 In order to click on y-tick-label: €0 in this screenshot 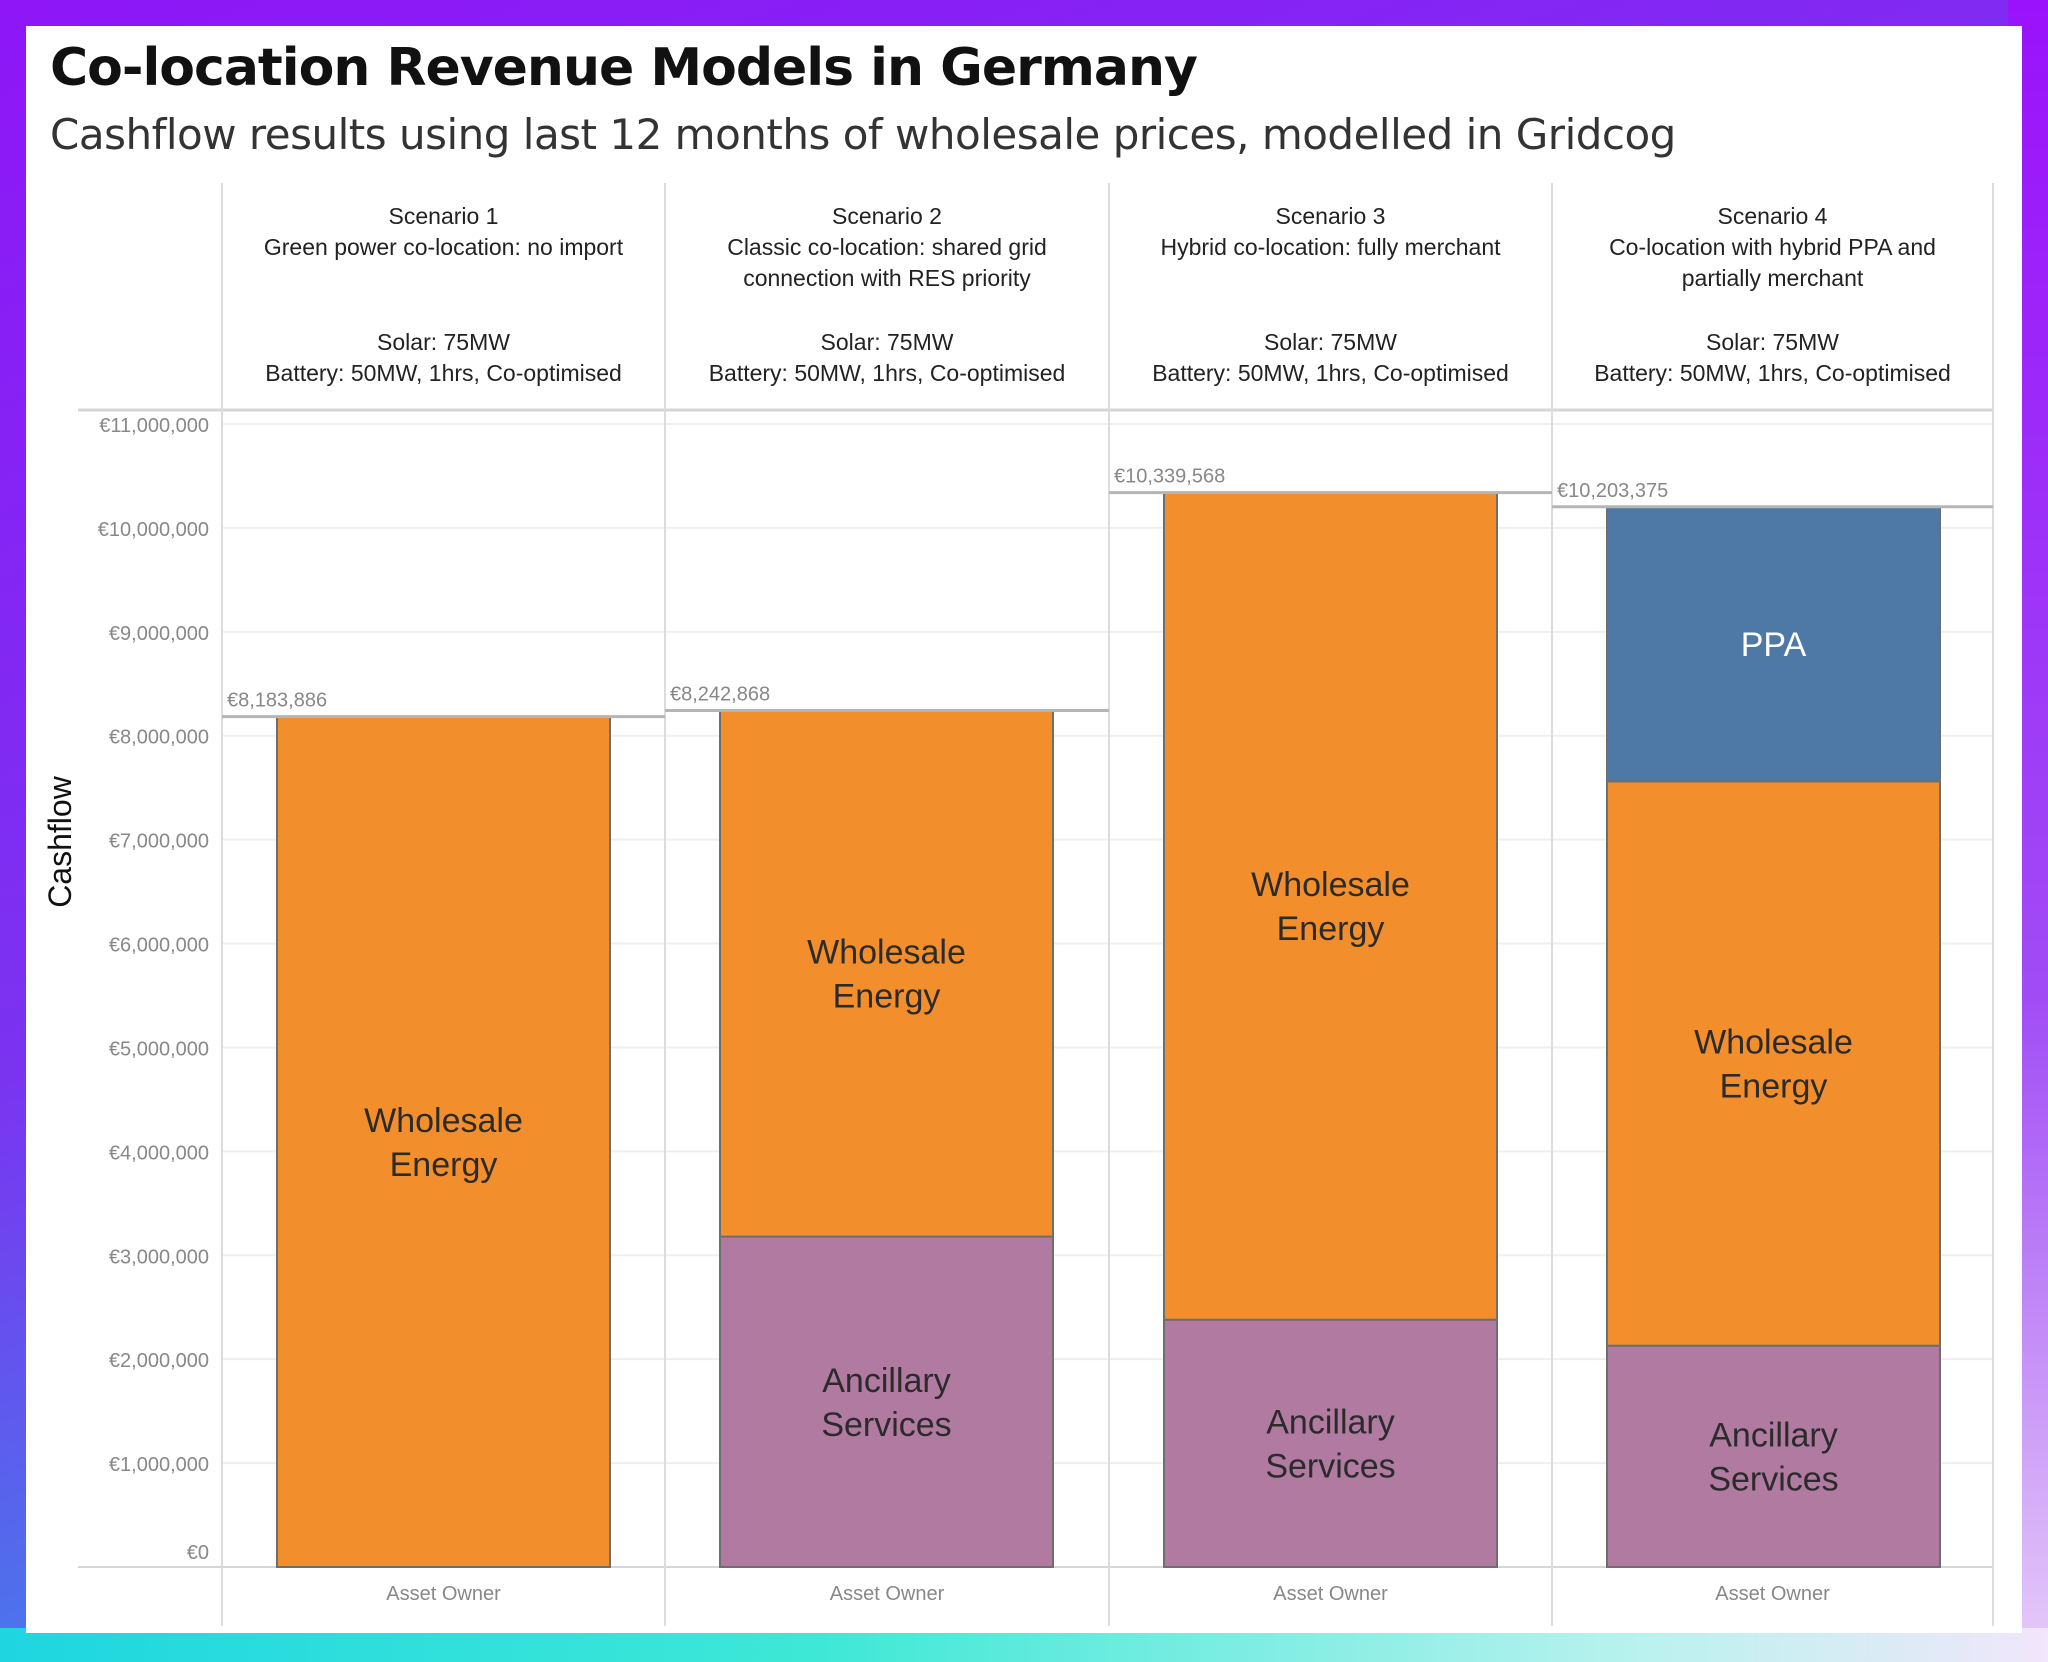, I will do `click(198, 1553)`.